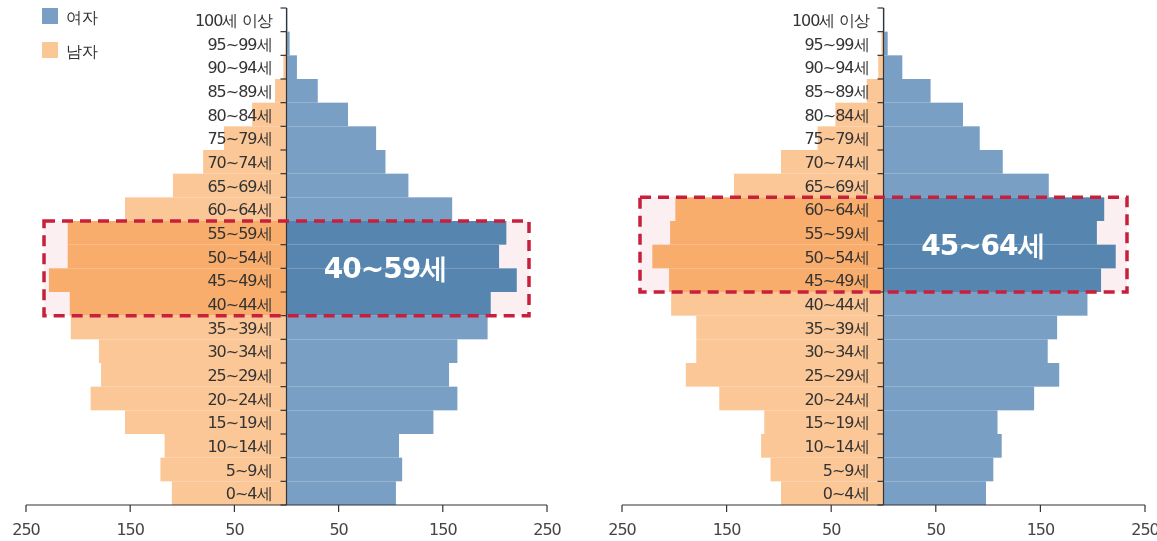  What do you see at coordinates (82, 51) in the screenshot?
I see `legend-label: 남자` at bounding box center [82, 51].